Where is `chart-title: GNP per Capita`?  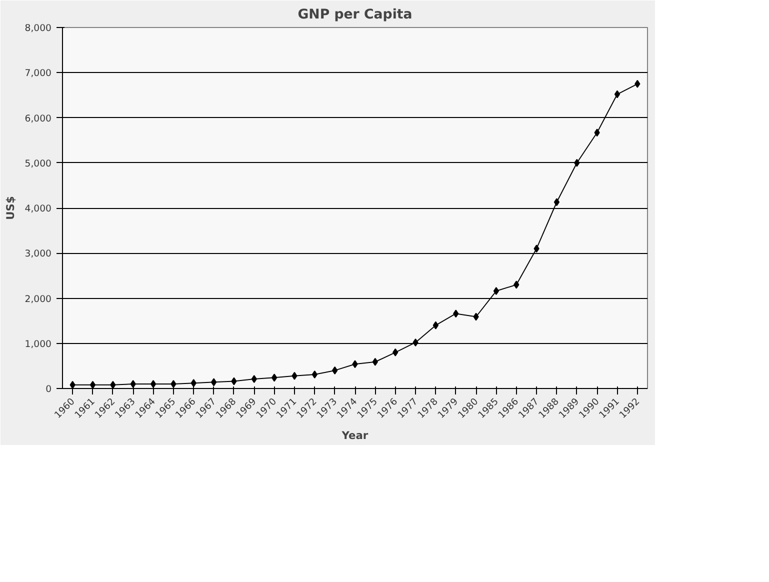 chart-title: GNP per Capita is located at coordinates (355, 15).